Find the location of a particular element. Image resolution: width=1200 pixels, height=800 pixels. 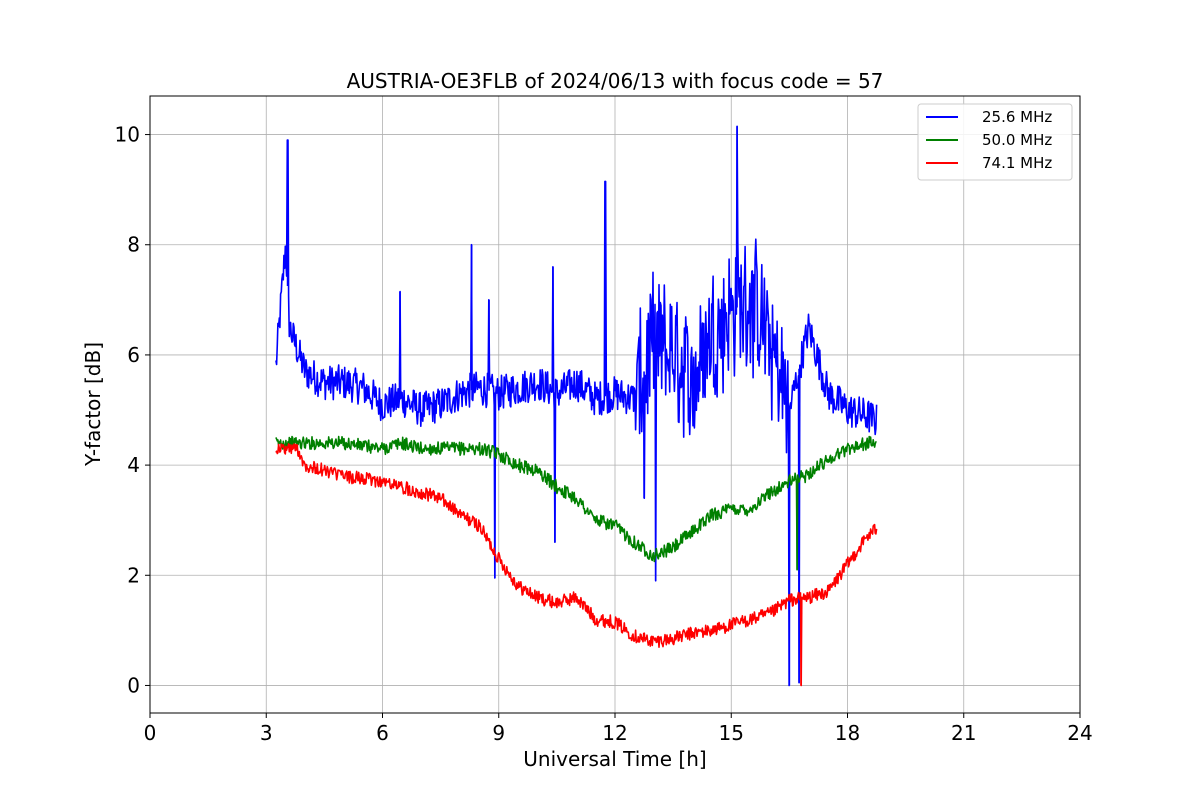

x-tick-label-2: 6 is located at coordinates (382, 733).